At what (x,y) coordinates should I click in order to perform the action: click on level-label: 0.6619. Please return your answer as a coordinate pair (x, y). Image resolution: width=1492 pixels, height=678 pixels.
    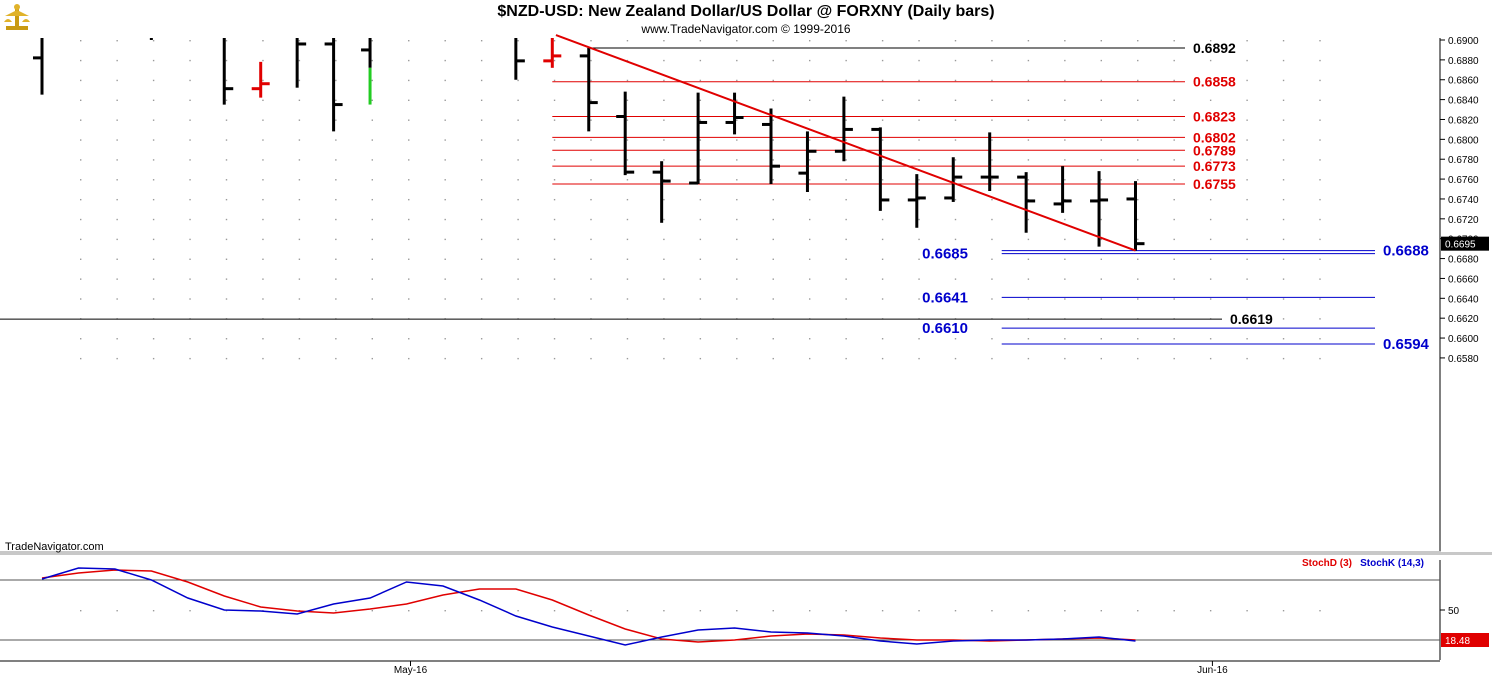
    Looking at the image, I should click on (1251, 319).